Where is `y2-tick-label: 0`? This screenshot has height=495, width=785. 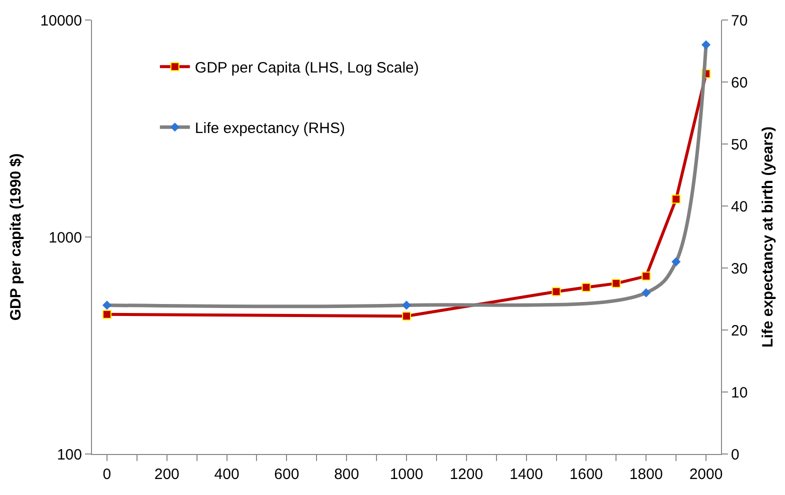
y2-tick-label: 0 is located at coordinates (735, 455).